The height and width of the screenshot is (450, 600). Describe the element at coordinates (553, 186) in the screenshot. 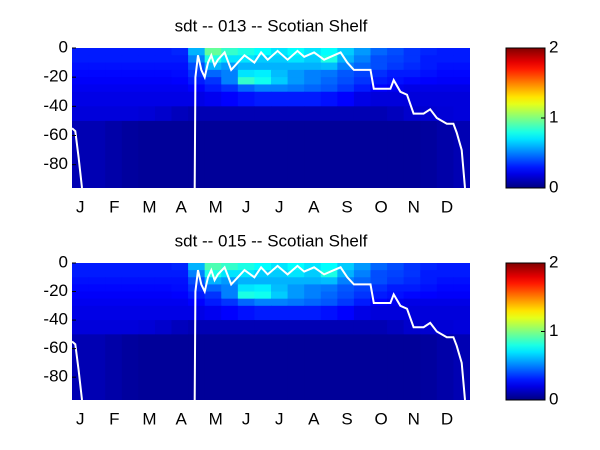

I see `colorbar-tick-label: 0` at that location.